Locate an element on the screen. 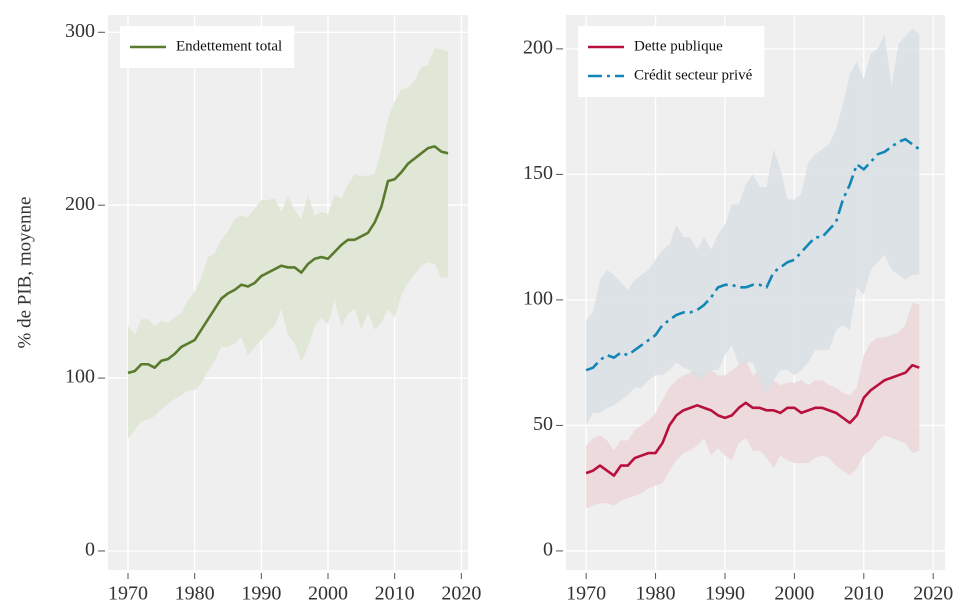 This screenshot has width=959, height=610. legend-label: Endettement total is located at coordinates (229, 46).